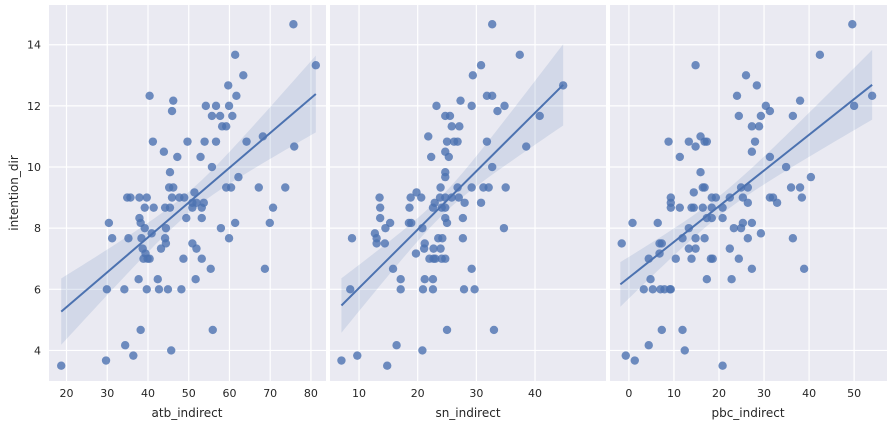 This screenshot has width=891, height=429. I want to click on y-tick-label: 12, so click(34, 106).